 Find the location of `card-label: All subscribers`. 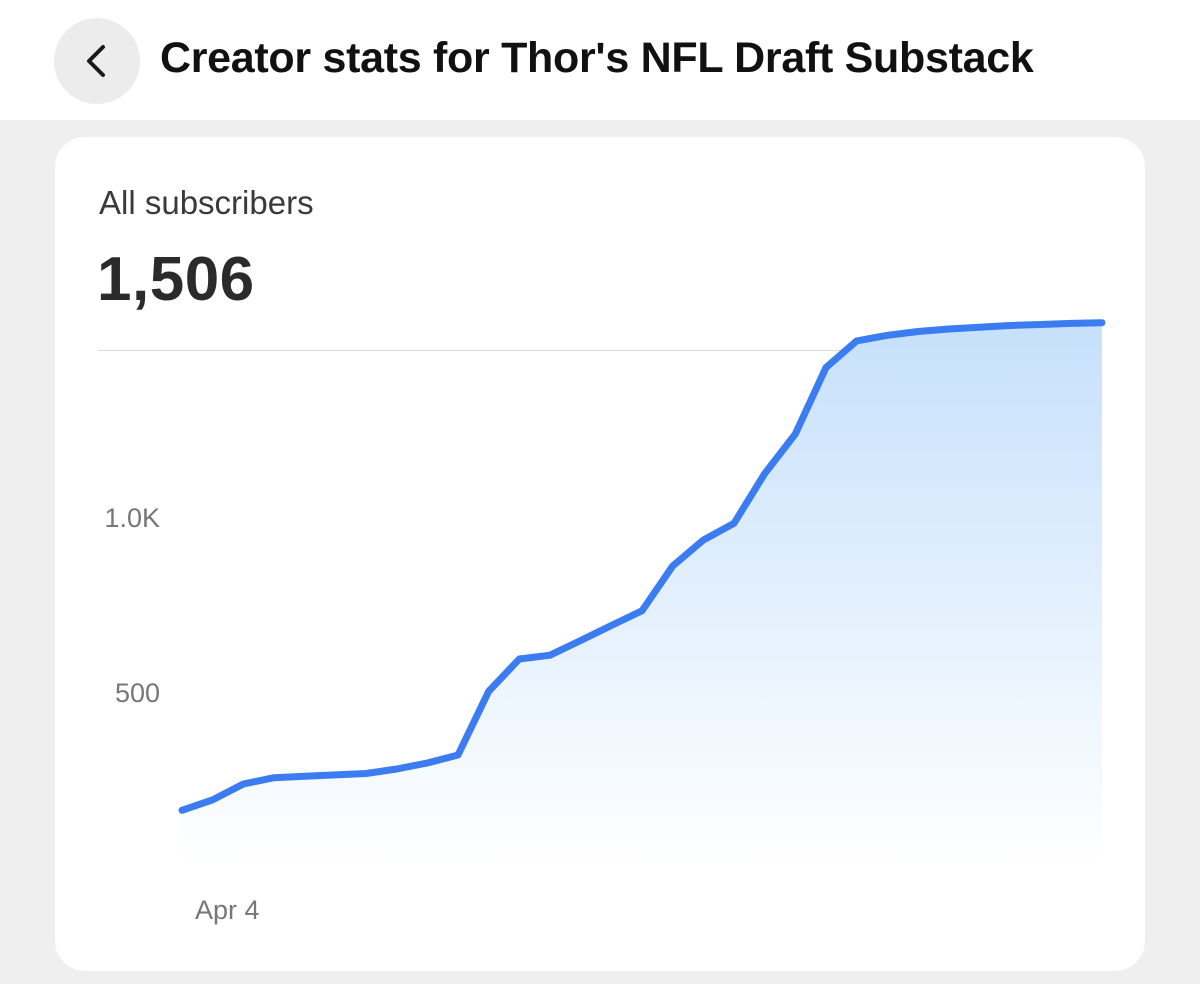

card-label: All subscribers is located at coordinates (206, 202).